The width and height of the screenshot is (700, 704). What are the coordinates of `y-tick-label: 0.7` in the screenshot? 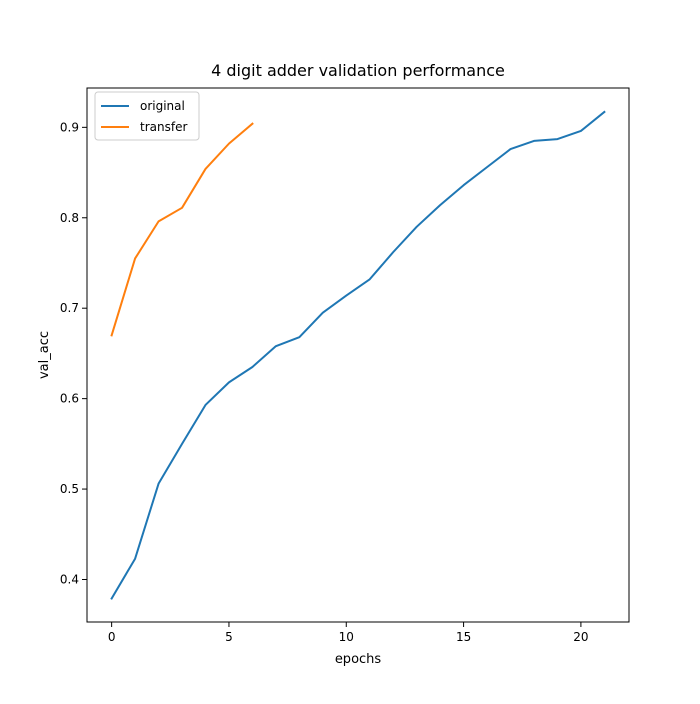 It's located at (69, 308).